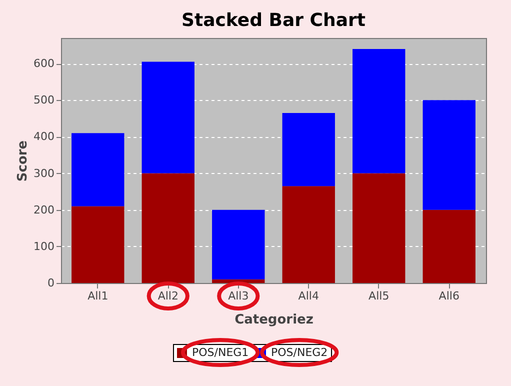  What do you see at coordinates (379, 296) in the screenshot?
I see `x-tick-label: All5` at bounding box center [379, 296].